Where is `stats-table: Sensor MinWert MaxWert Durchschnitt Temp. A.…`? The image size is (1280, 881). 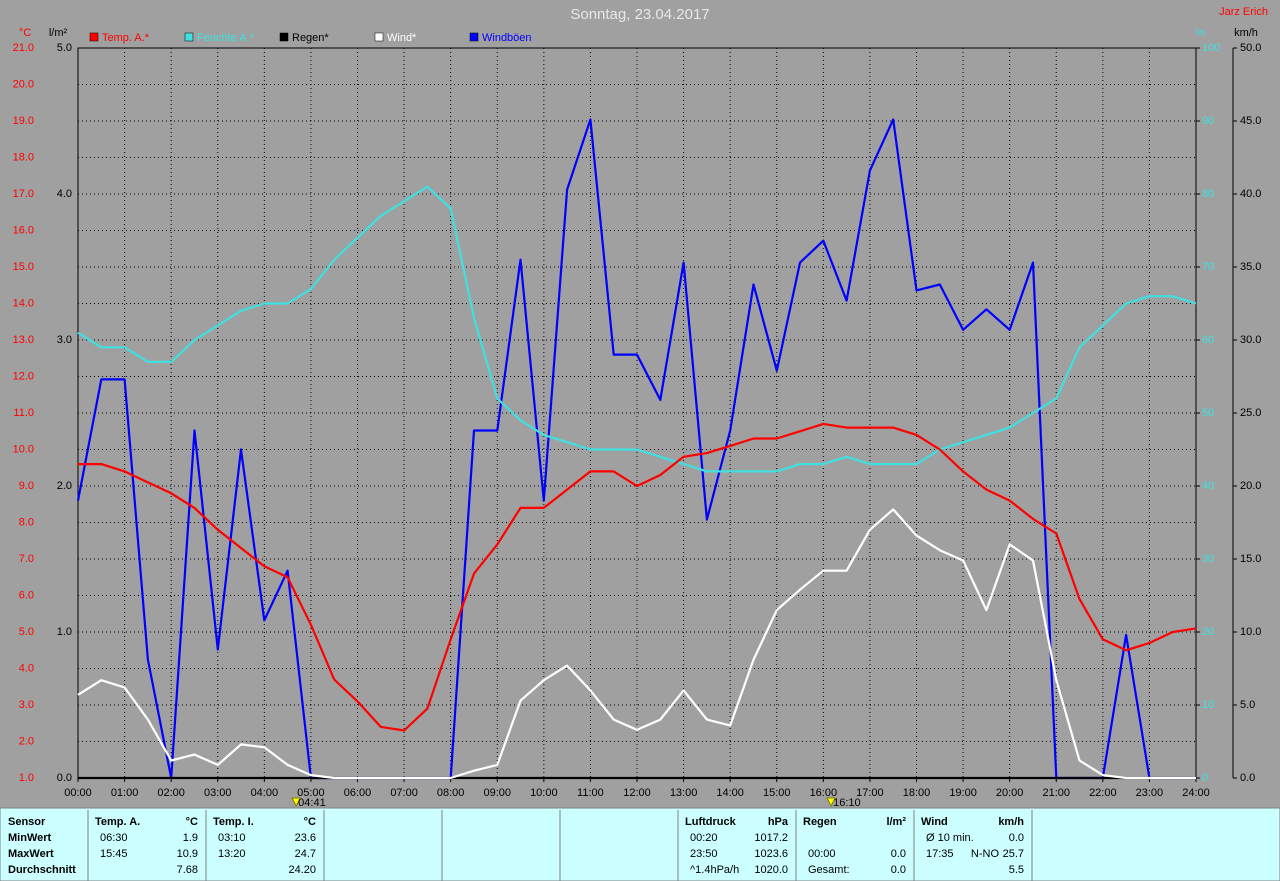 stats-table: Sensor MinWert MaxWert Durchschnitt Temp. A.… is located at coordinates (520, 845).